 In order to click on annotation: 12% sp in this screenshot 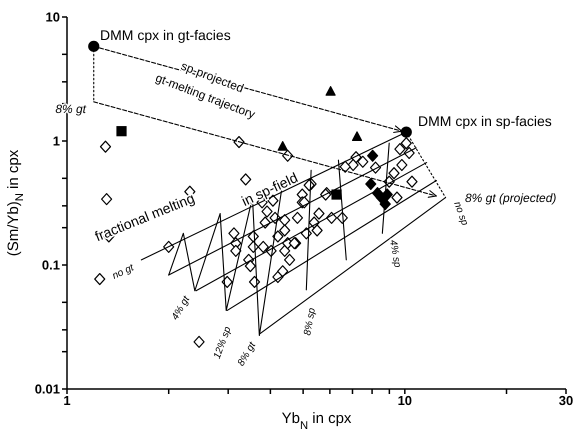, I will do `click(223, 342)`.